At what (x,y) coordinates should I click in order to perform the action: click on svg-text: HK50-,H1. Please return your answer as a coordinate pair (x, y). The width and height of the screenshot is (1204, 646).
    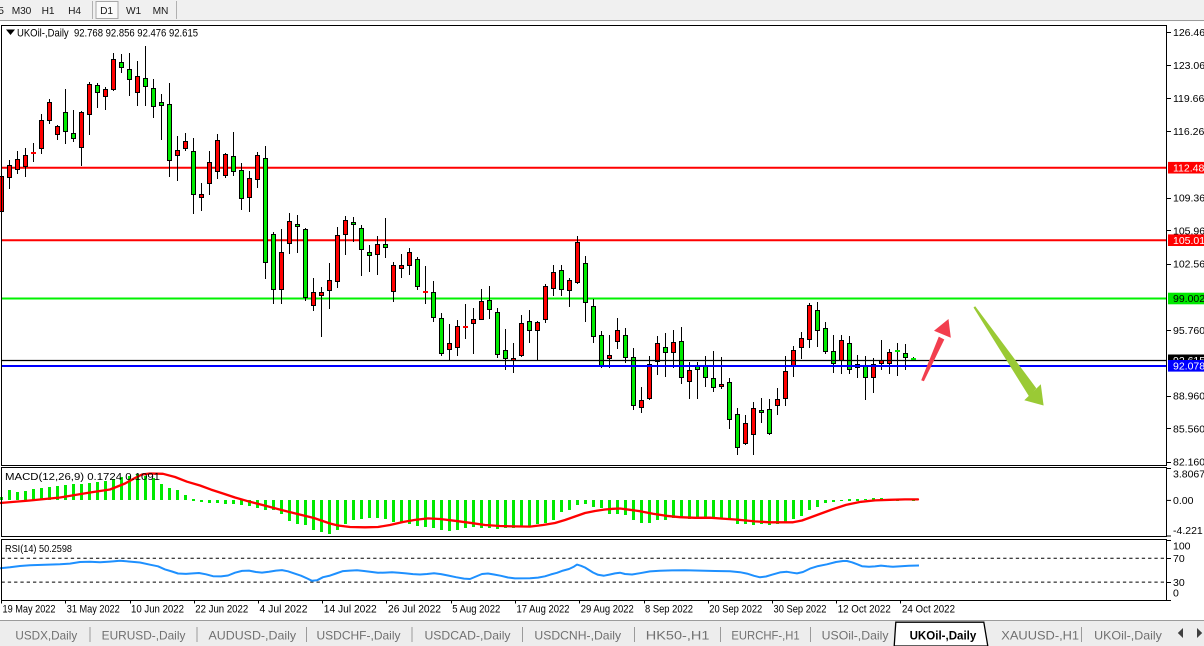
    Looking at the image, I should click on (678, 635).